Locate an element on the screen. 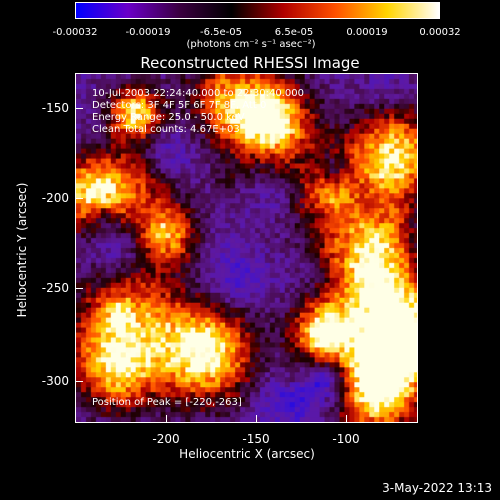  colorbar is located at coordinates (257, 10).